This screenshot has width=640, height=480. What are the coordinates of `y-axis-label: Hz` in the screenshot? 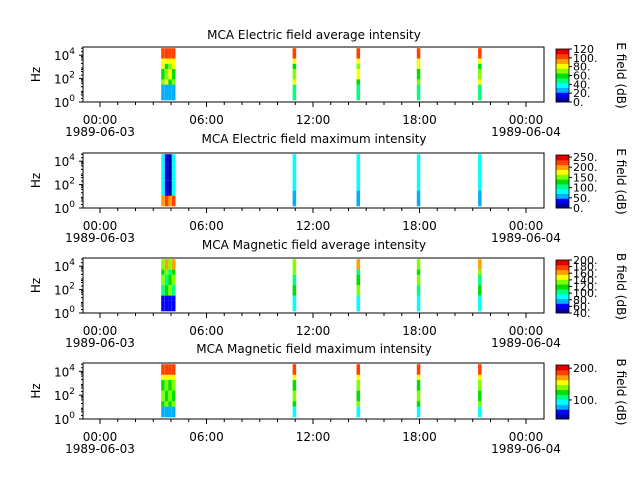 It's located at (36, 285).